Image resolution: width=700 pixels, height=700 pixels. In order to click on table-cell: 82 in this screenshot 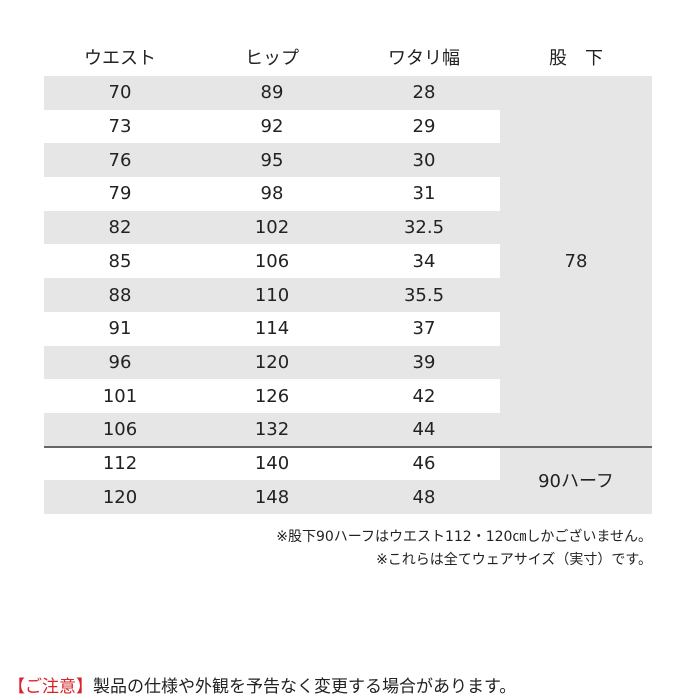, I will do `click(120, 227)`.